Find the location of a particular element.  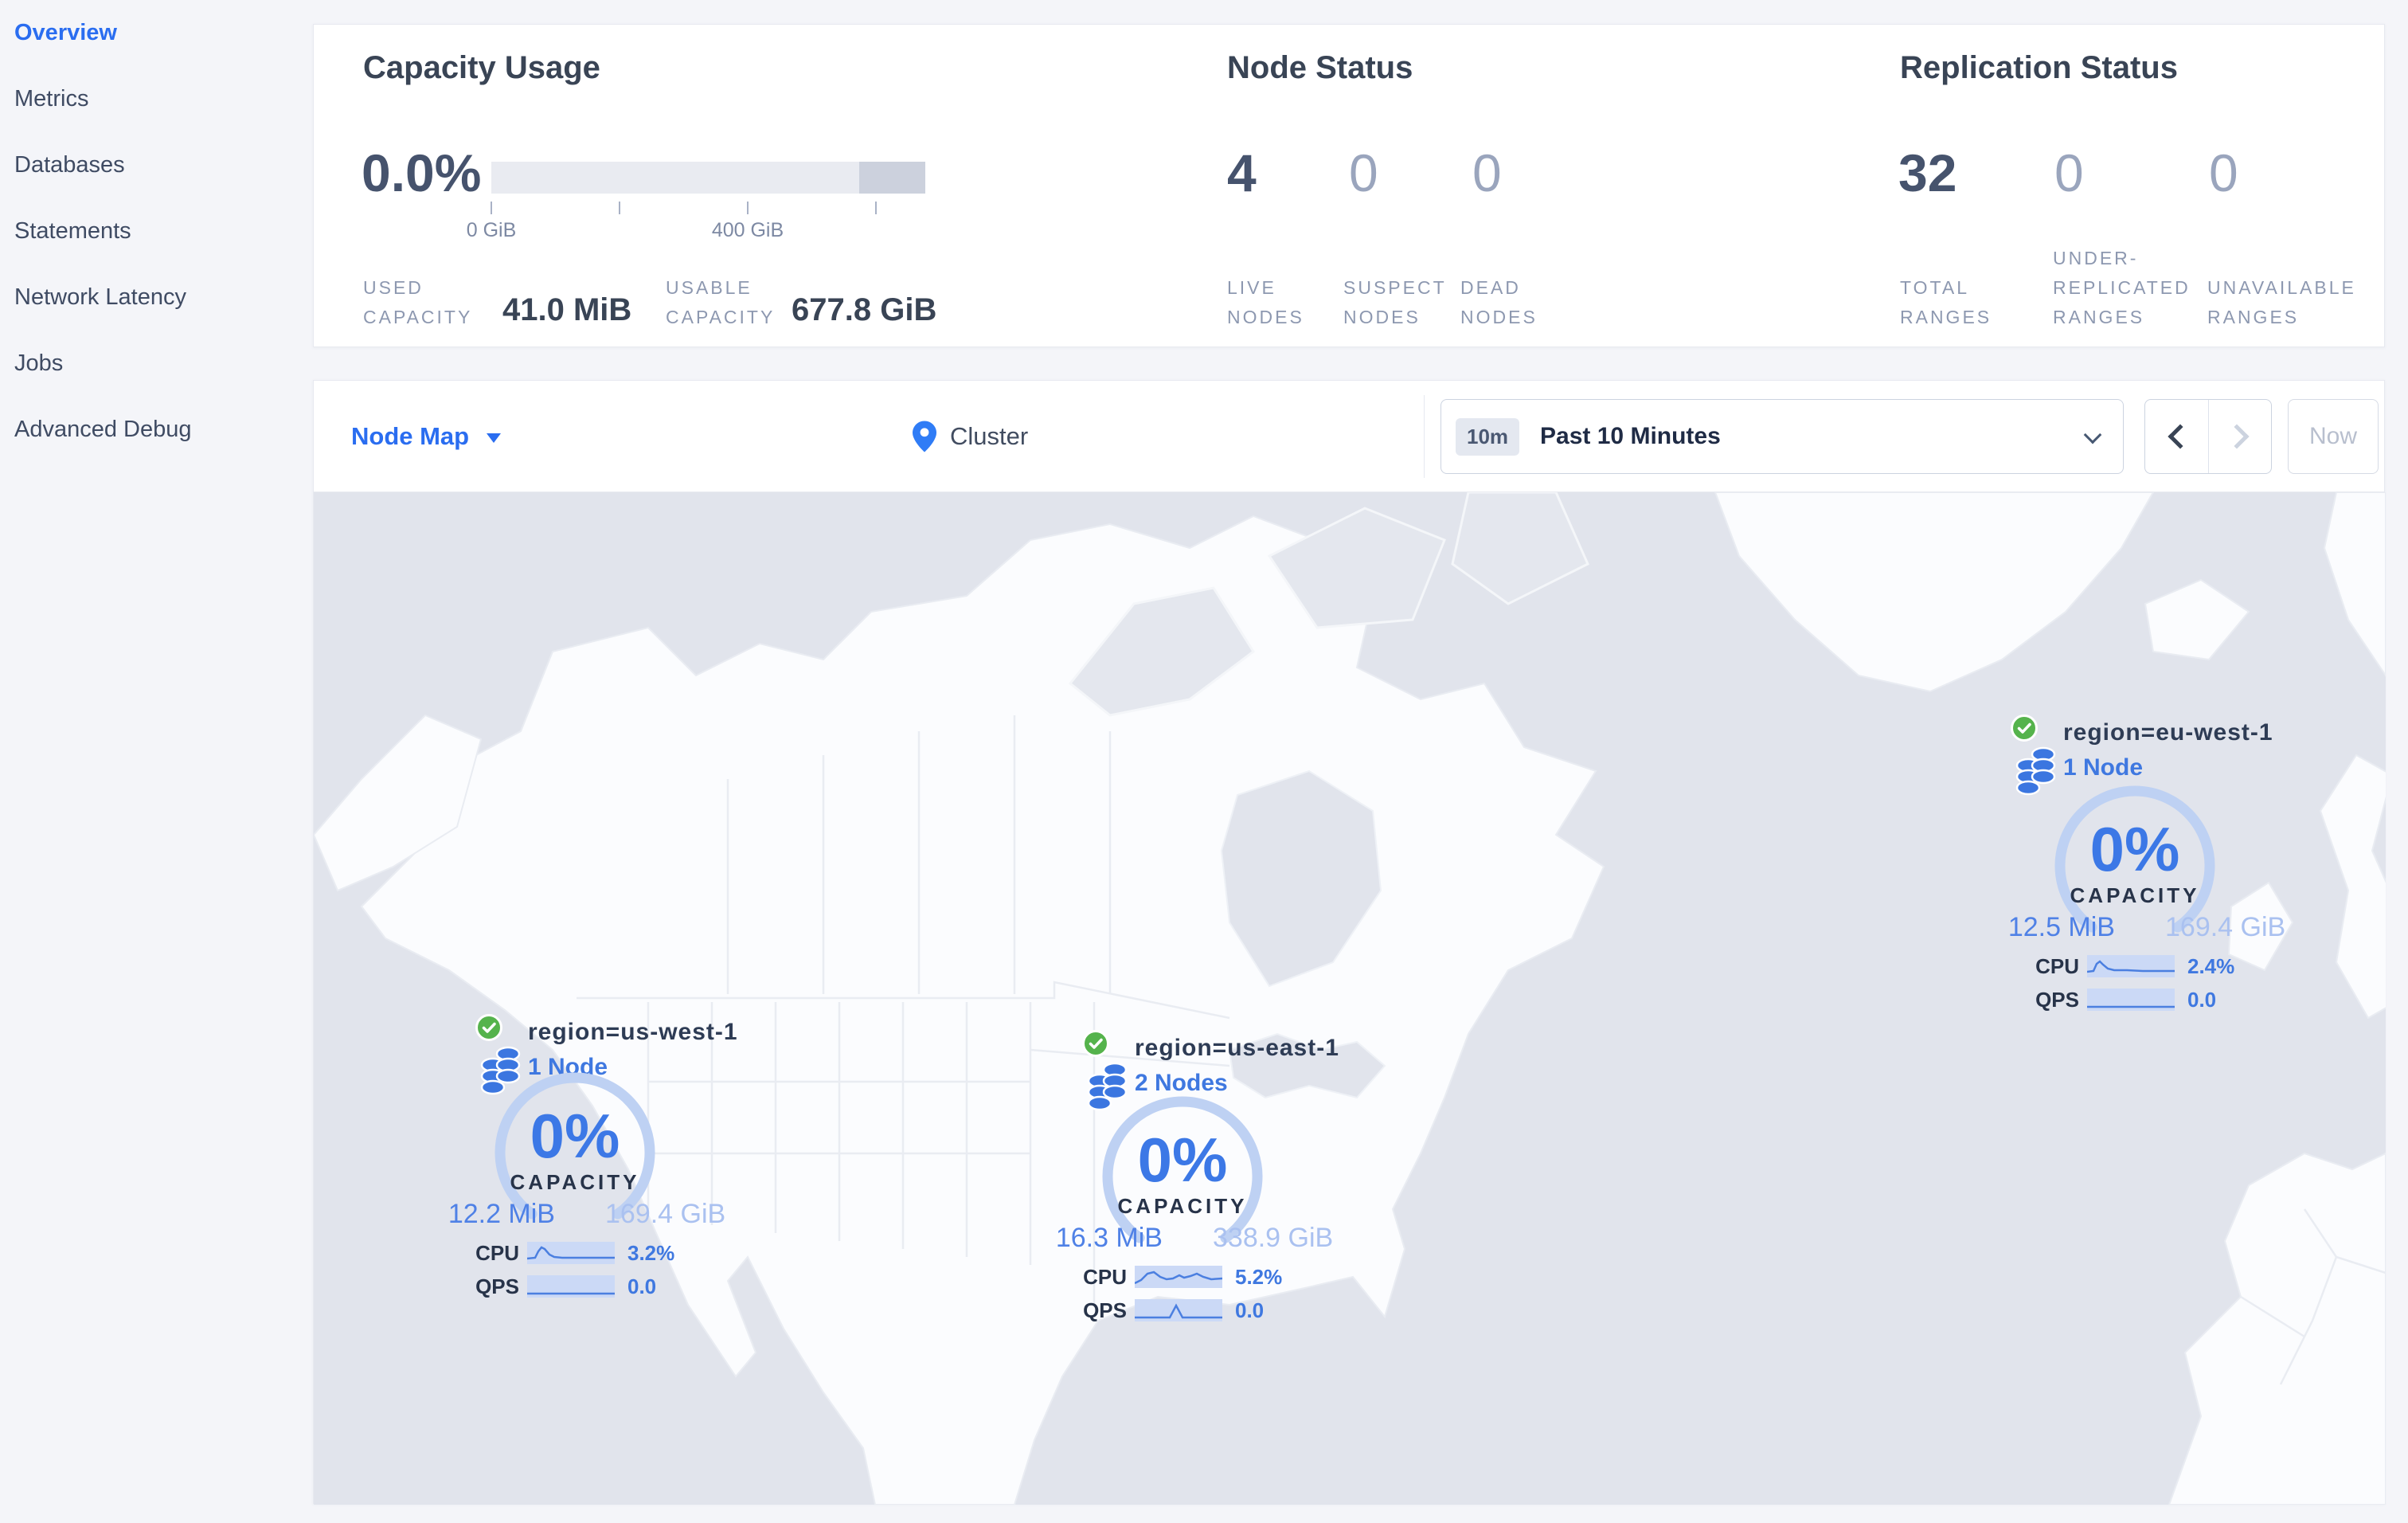

next-time-window-button is located at coordinates (2239, 436).